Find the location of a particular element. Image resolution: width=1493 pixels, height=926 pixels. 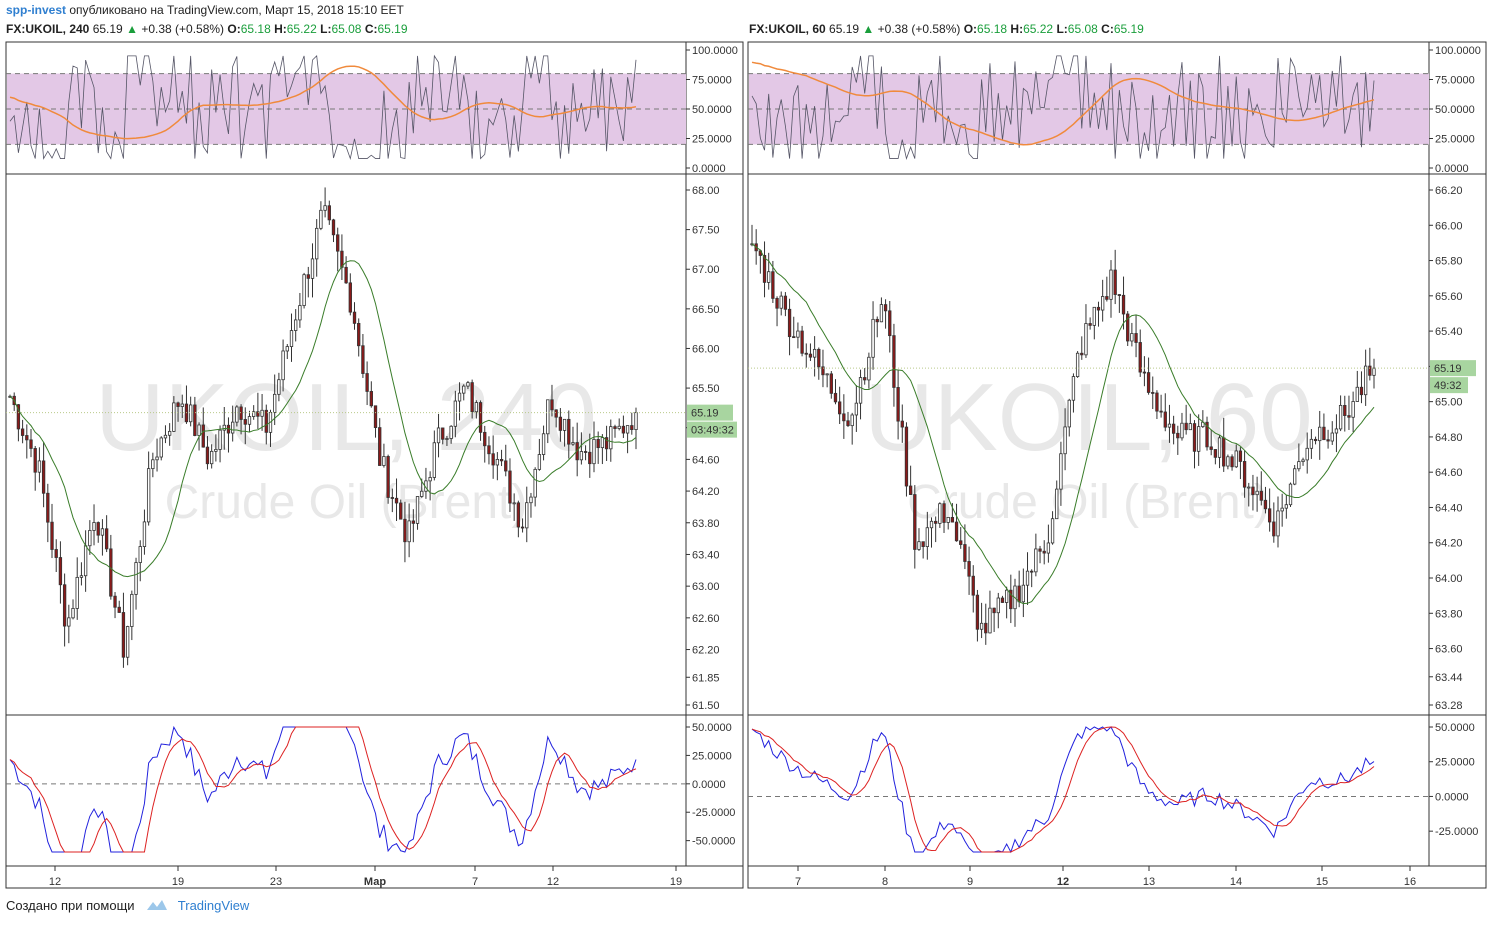

left-price-tick: 65.50 is located at coordinates (706, 389).